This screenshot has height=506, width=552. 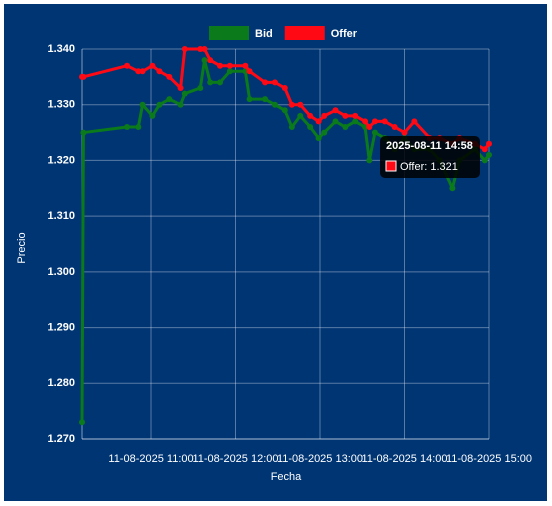 I want to click on y-tick-label: 1.270, so click(x=61, y=439).